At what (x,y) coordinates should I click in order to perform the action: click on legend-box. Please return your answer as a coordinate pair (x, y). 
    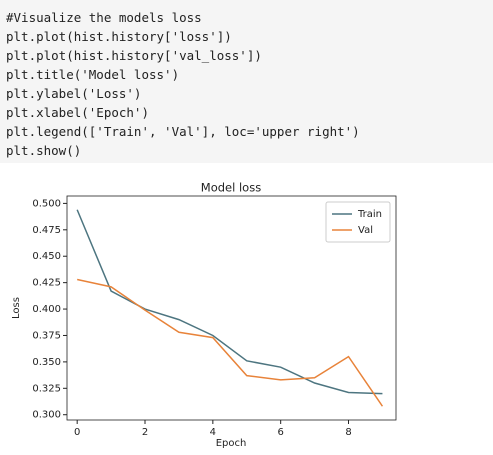
    Looking at the image, I should click on (358, 222).